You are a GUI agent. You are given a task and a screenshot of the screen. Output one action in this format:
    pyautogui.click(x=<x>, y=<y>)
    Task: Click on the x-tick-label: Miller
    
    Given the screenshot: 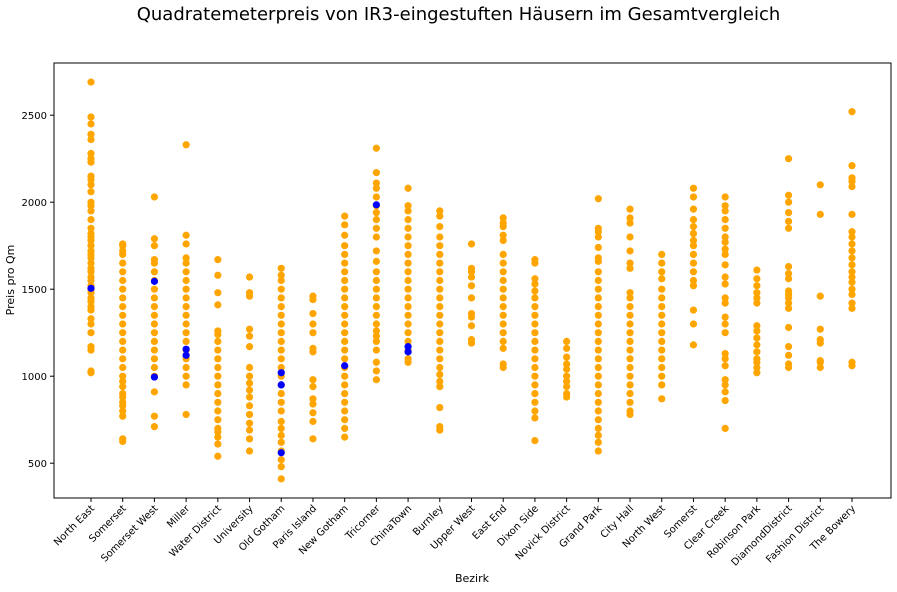 What is the action you would take?
    pyautogui.click(x=179, y=517)
    